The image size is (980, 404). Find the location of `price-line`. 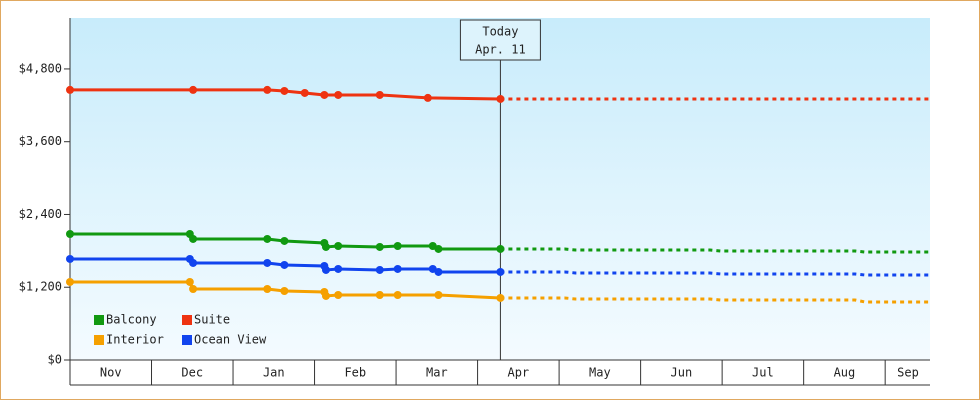

price-line is located at coordinates (285, 94).